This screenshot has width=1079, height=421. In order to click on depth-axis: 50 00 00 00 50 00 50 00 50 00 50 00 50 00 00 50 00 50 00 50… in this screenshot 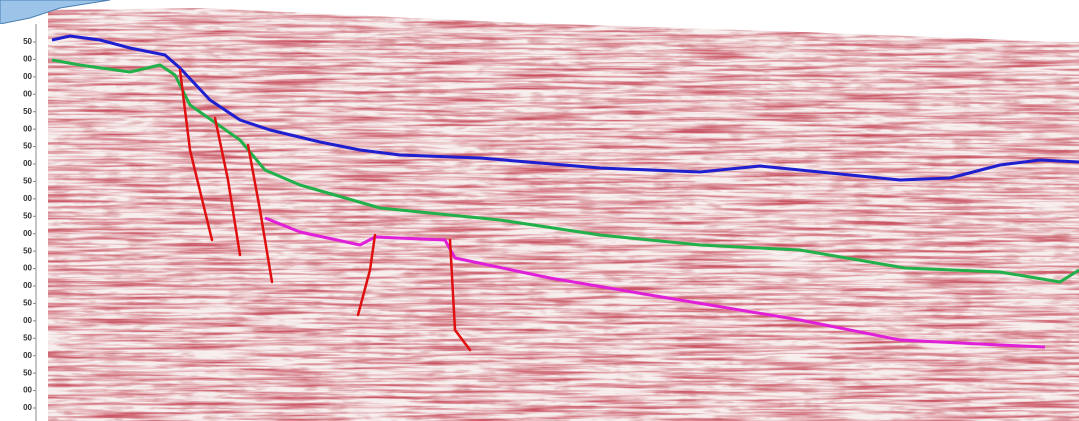, I will do `click(29, 224)`.